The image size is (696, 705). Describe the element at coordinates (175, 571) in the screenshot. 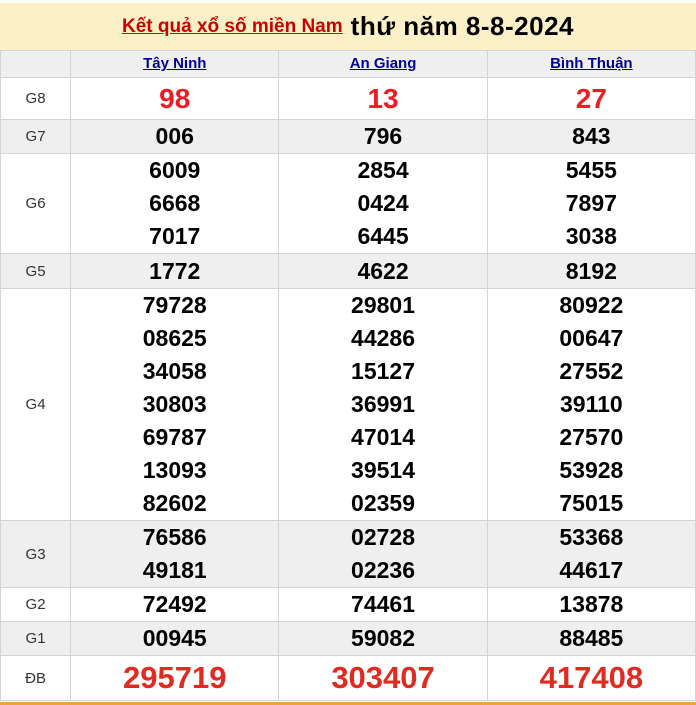

I see `result-G3-col-1-line-2: 49181` at that location.